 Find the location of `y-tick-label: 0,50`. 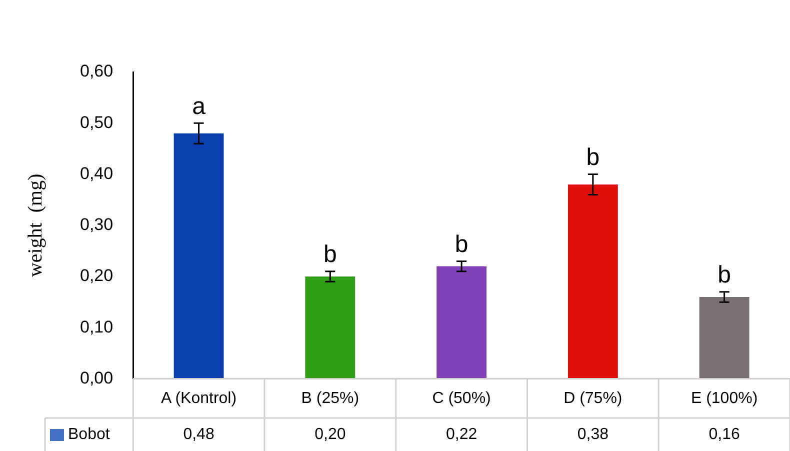

y-tick-label: 0,50 is located at coordinates (97, 122).